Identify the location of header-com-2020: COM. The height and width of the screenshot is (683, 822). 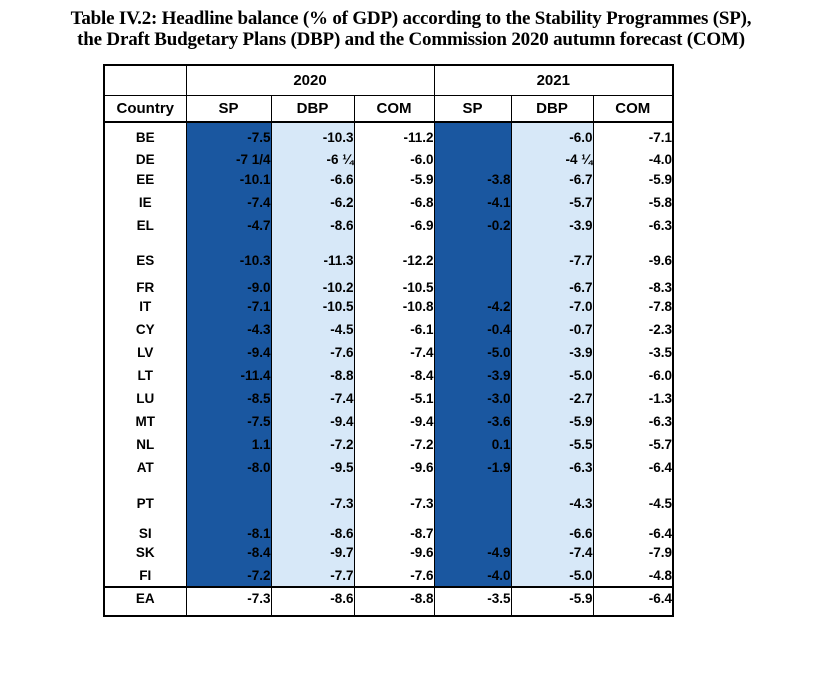
(393, 109).